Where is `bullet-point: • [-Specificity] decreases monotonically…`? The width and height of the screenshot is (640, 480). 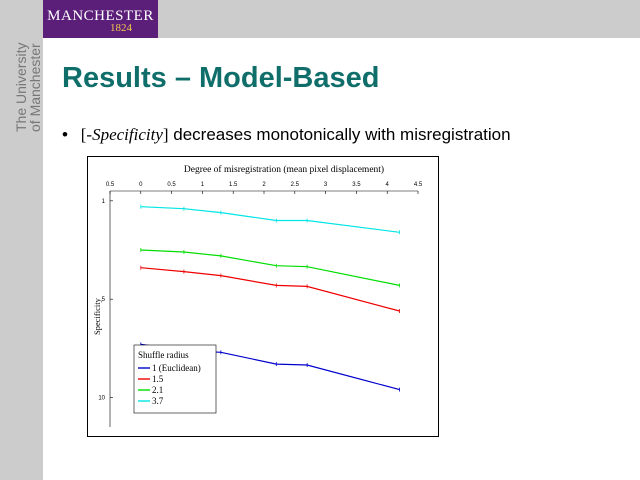
bullet-point: • [-Specificity] decreases monotonically… is located at coordinates (286, 135).